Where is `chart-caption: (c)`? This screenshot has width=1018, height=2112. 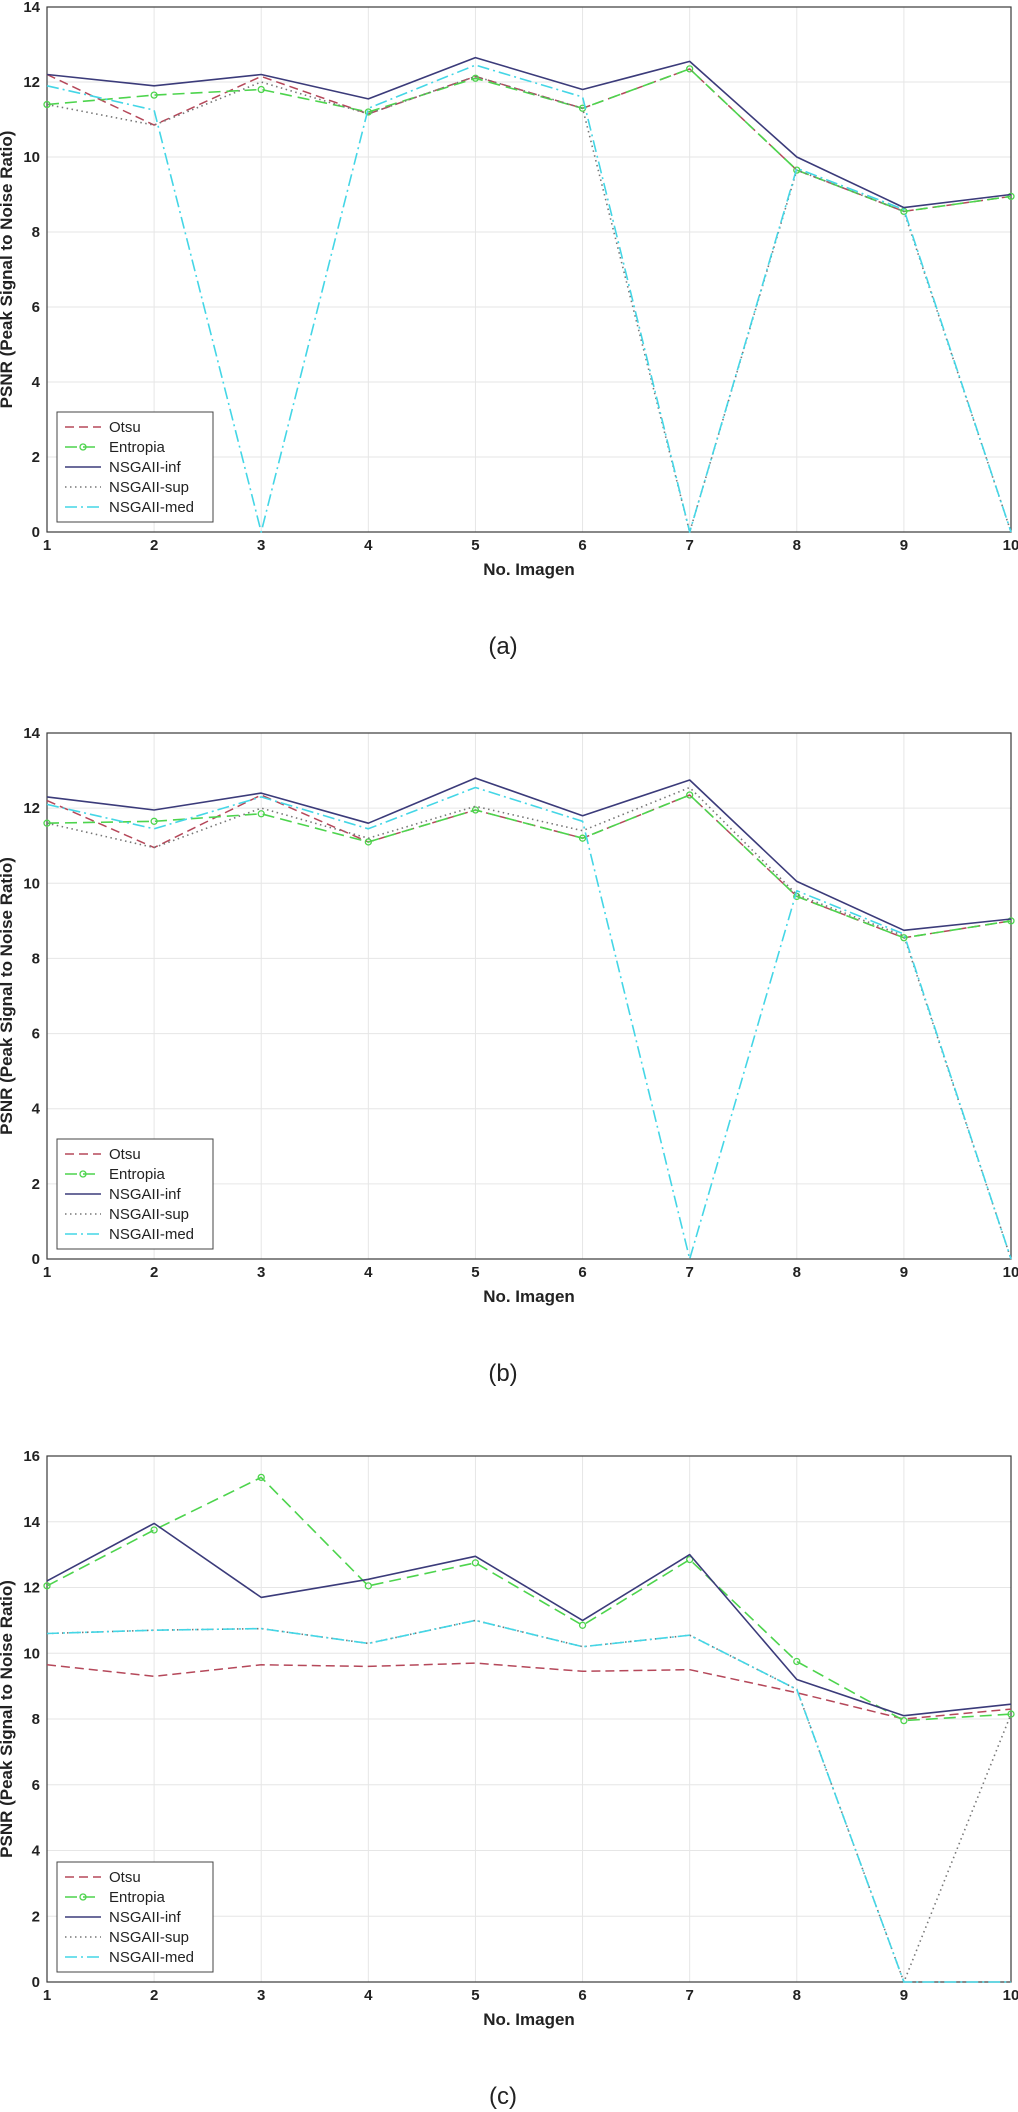 chart-caption: (c) is located at coordinates (503, 2096).